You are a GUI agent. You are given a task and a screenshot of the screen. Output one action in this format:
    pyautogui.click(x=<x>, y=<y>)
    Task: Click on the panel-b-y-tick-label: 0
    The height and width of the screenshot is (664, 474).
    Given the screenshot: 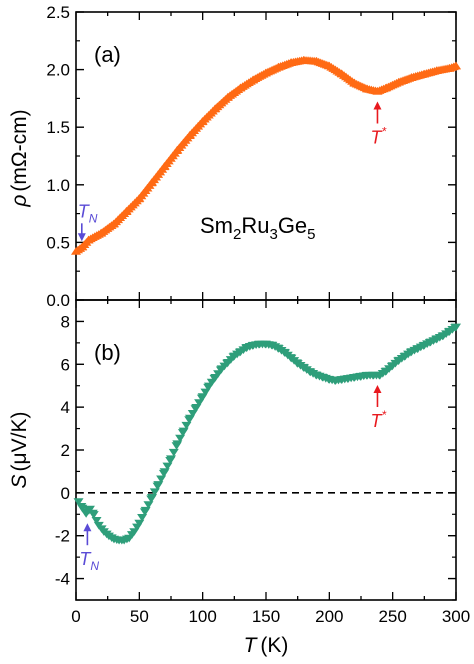 What is the action you would take?
    pyautogui.click(x=65, y=493)
    